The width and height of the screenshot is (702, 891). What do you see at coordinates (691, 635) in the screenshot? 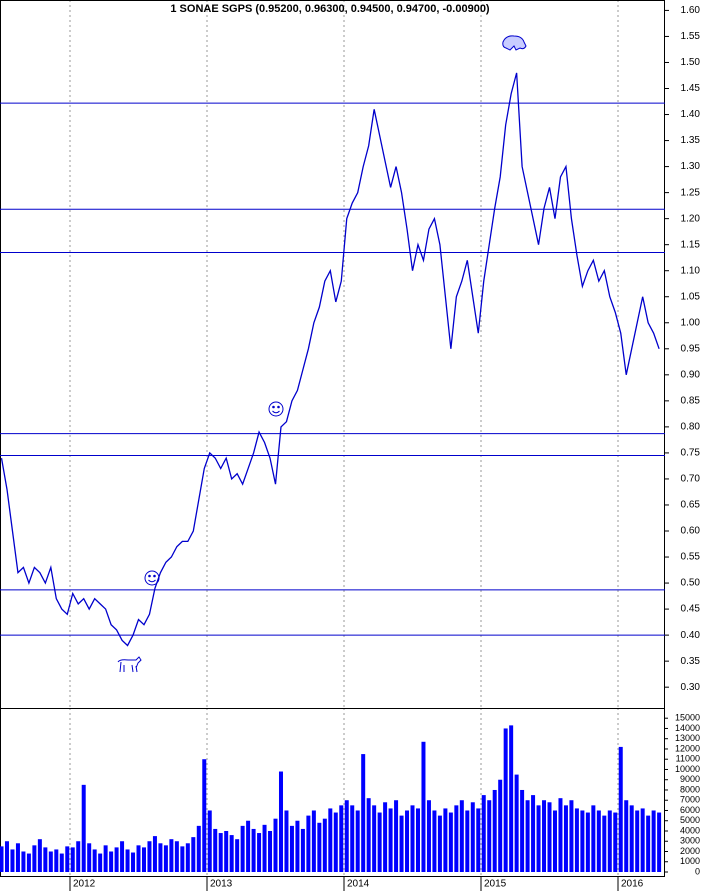
I see `y-tick-label: 0.40` at bounding box center [691, 635].